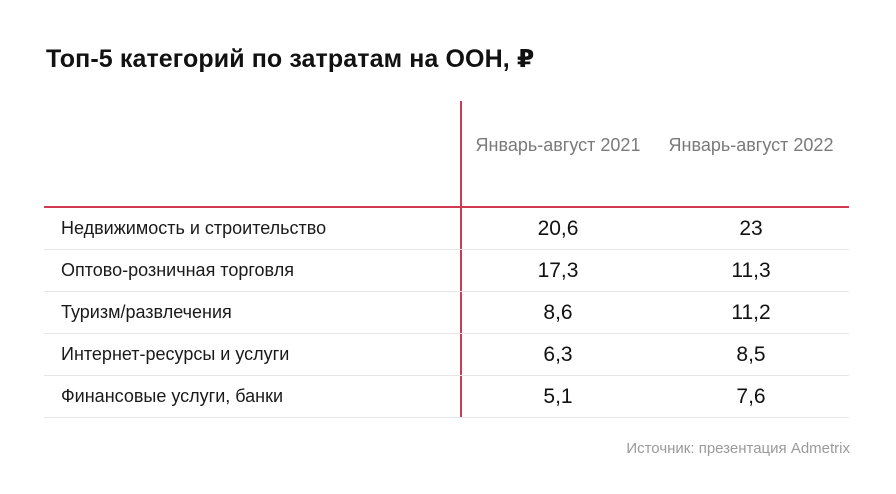  What do you see at coordinates (446, 354) in the screenshot?
I see `table-row: Интернет-ресурсы и услуги 6,3 8,5` at bounding box center [446, 354].